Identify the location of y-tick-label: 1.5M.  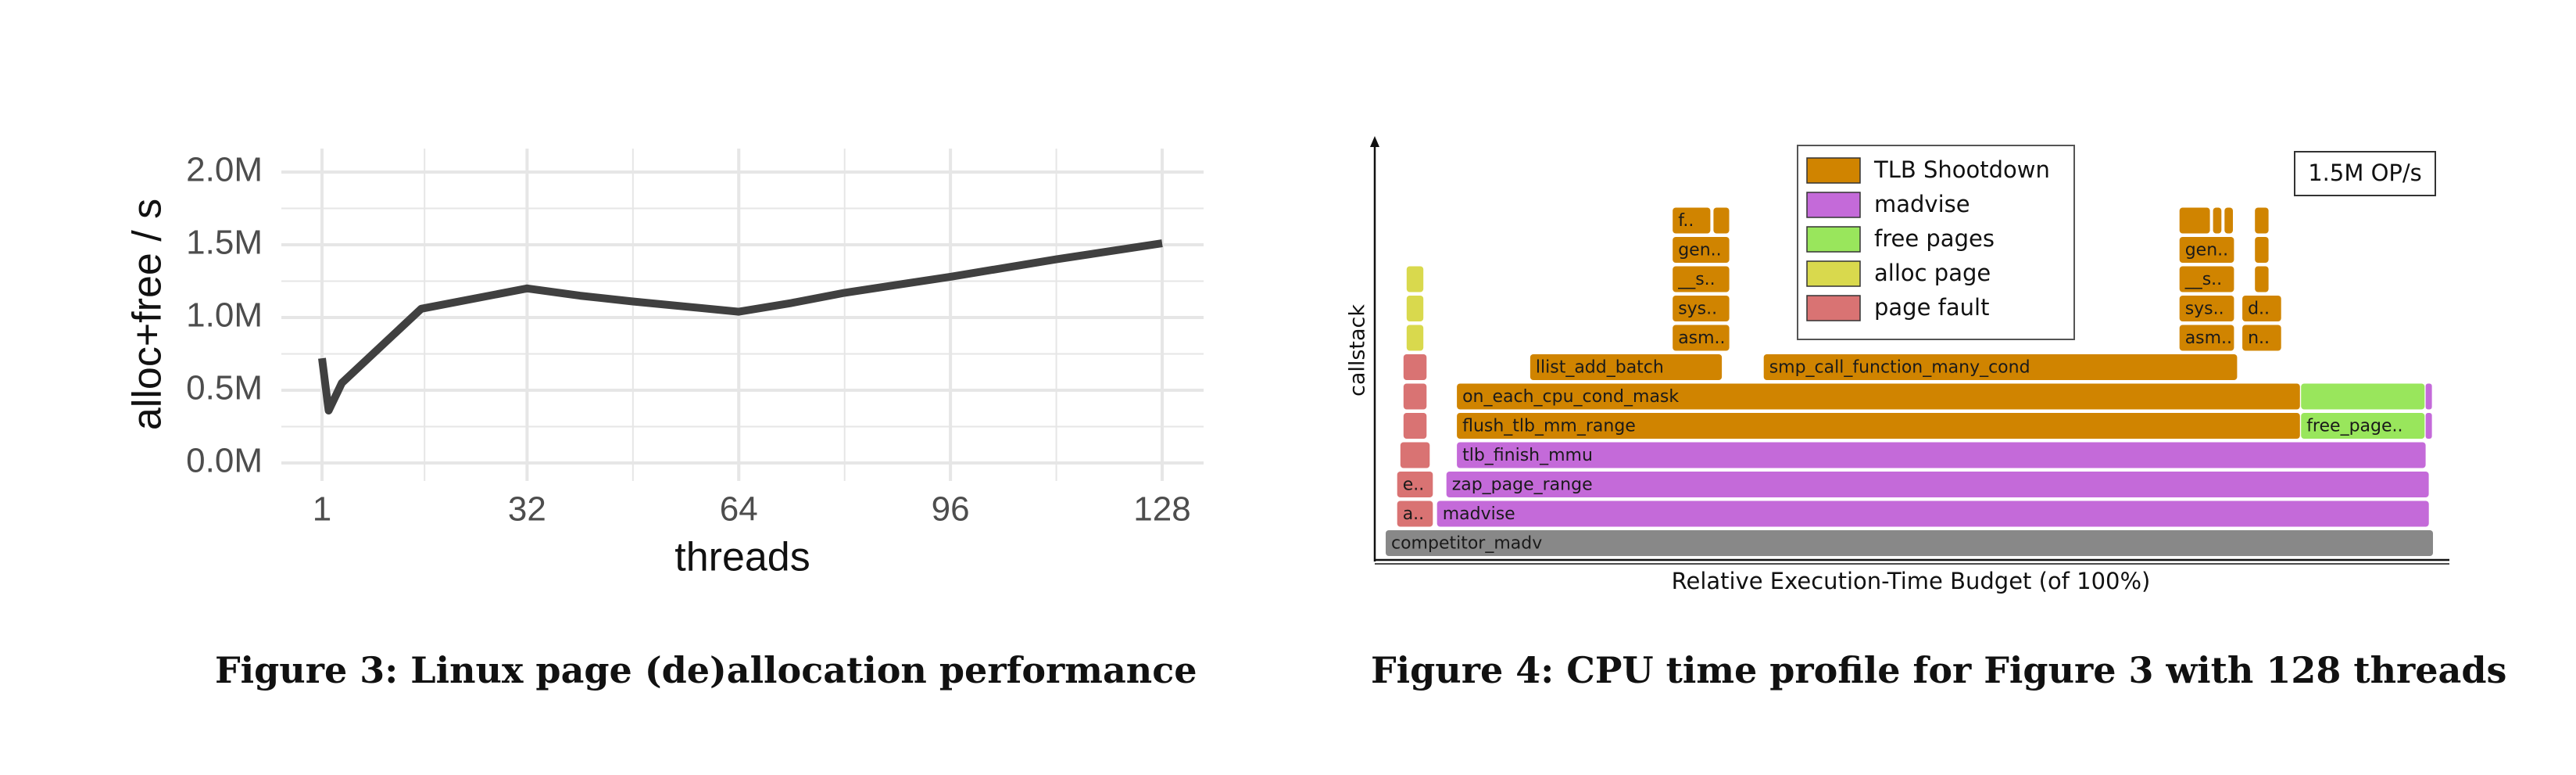
(224, 243).